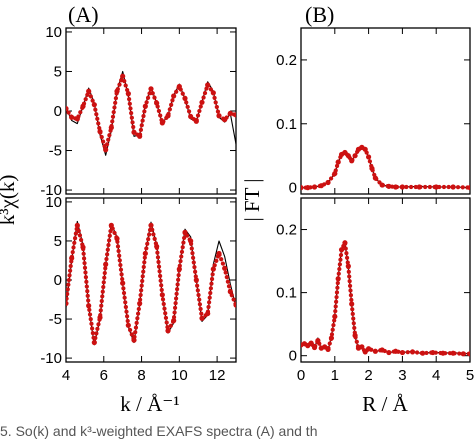 Image resolution: width=474 pixels, height=439 pixels. What do you see at coordinates (104, 375) in the screenshot?
I see `x-tick-label: 6` at bounding box center [104, 375].